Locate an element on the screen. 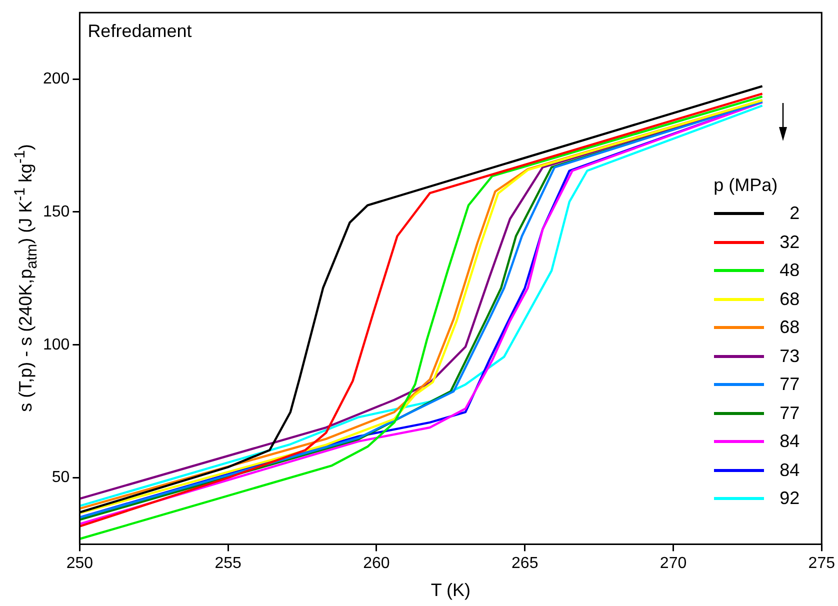  x-axis-title: T (K) is located at coordinates (450, 590).